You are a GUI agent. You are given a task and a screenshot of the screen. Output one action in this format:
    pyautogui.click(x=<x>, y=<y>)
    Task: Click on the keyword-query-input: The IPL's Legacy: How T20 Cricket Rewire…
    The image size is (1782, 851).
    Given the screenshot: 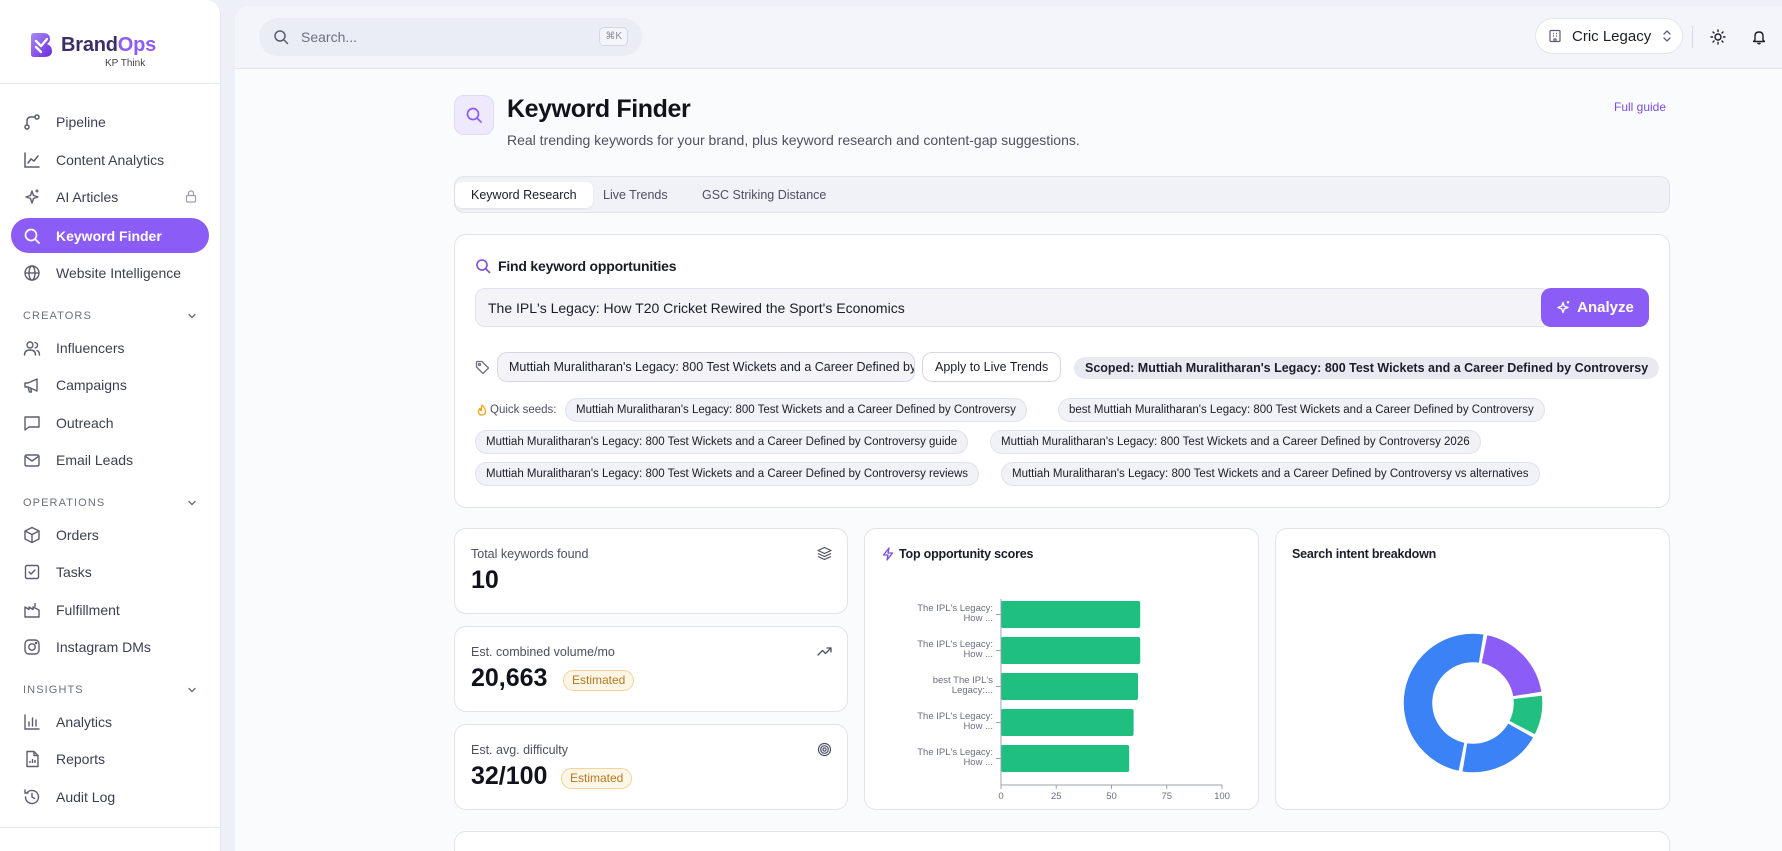 What is the action you would take?
    pyautogui.click(x=1013, y=307)
    